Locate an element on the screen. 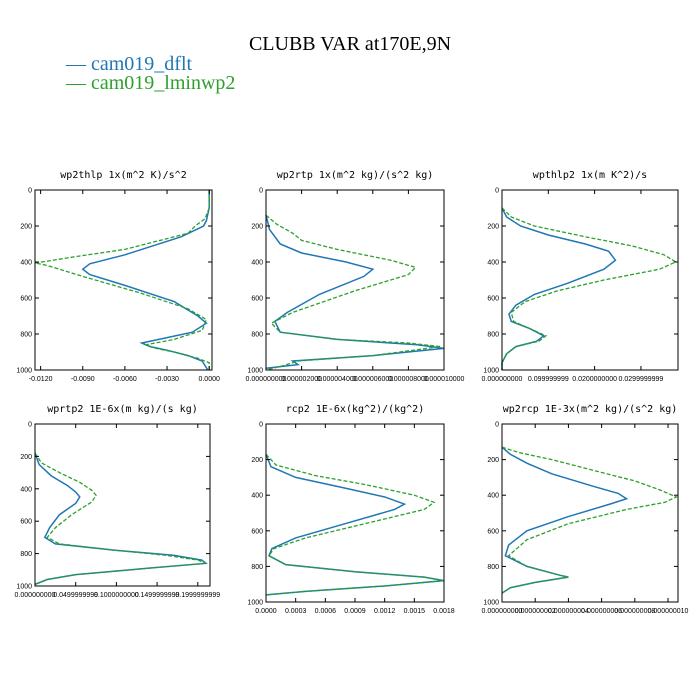  x-tick-label: 0.1999999999 is located at coordinates (197, 595).